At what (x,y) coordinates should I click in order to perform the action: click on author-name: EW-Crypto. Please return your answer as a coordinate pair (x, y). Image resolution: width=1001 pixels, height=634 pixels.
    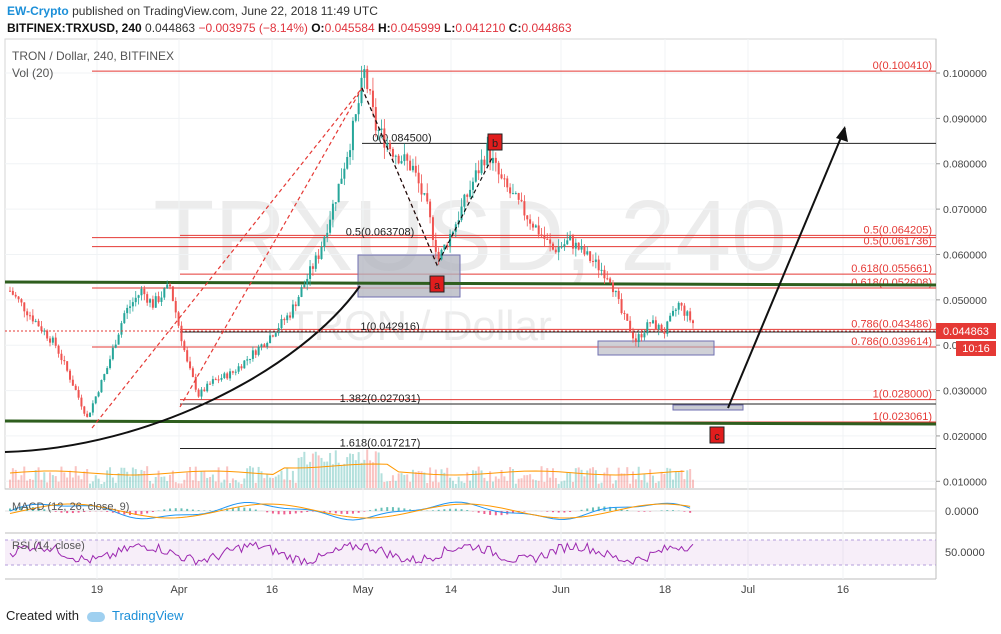
    Looking at the image, I should click on (38, 11).